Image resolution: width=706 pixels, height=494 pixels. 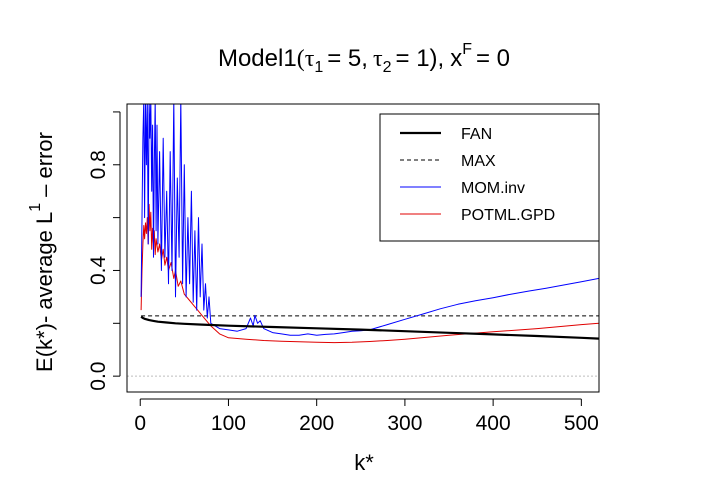 What do you see at coordinates (366, 416) in the screenshot?
I see `x-axis: 0 100 200 300 400 500` at bounding box center [366, 416].